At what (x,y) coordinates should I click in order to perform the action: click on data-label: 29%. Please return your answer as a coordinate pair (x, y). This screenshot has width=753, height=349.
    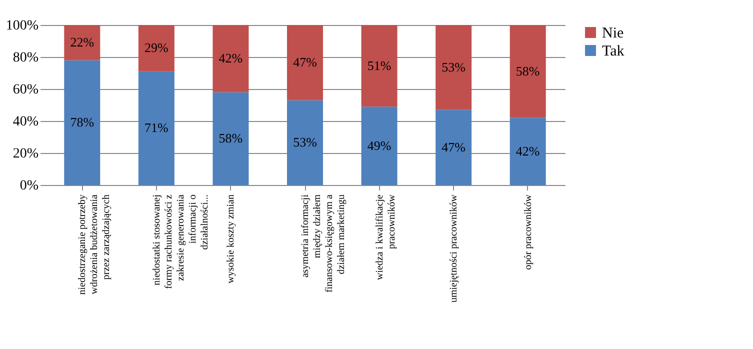
    Looking at the image, I should click on (156, 48).